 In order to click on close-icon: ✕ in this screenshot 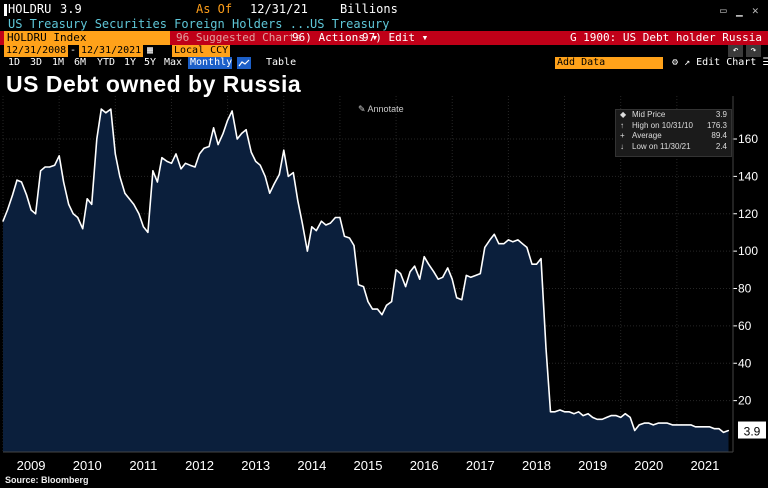, I will do `click(755, 10)`.